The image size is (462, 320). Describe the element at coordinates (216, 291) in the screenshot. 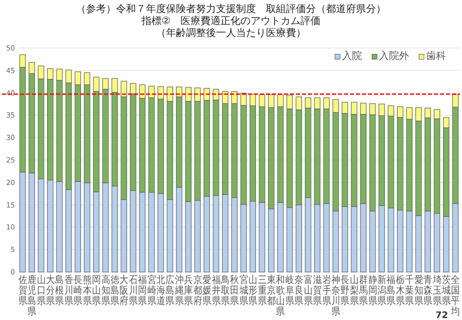

I see `x-tick-label: 福井県` at that location.